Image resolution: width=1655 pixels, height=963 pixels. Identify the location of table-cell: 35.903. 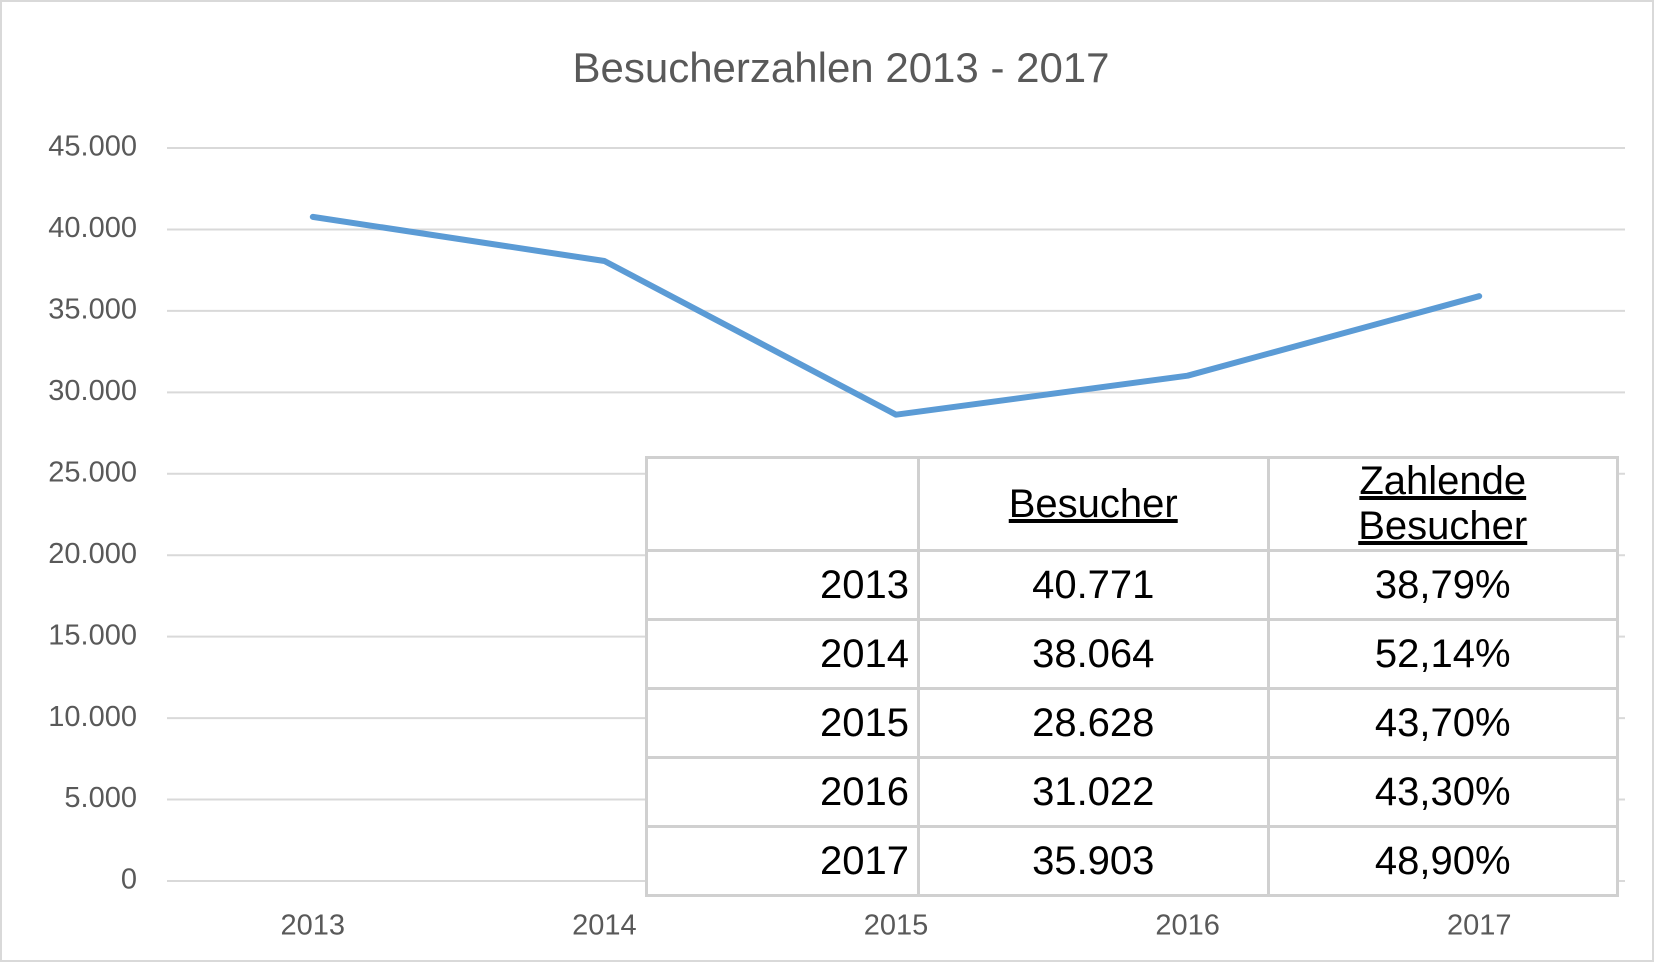
(1093, 861).